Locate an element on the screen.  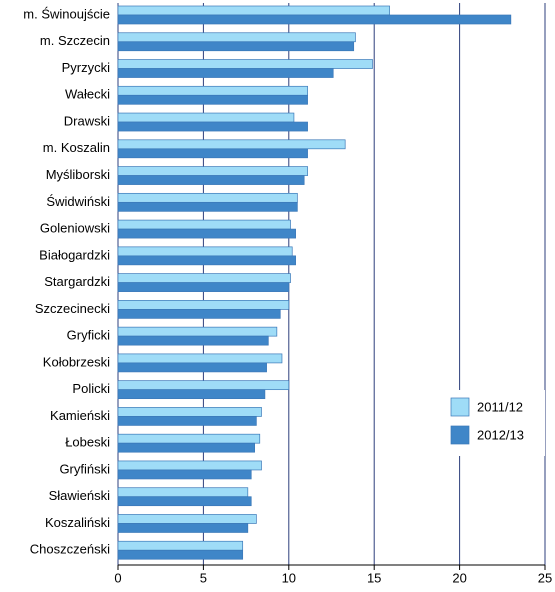
y-tick-label: Wałecki is located at coordinates (87, 94).